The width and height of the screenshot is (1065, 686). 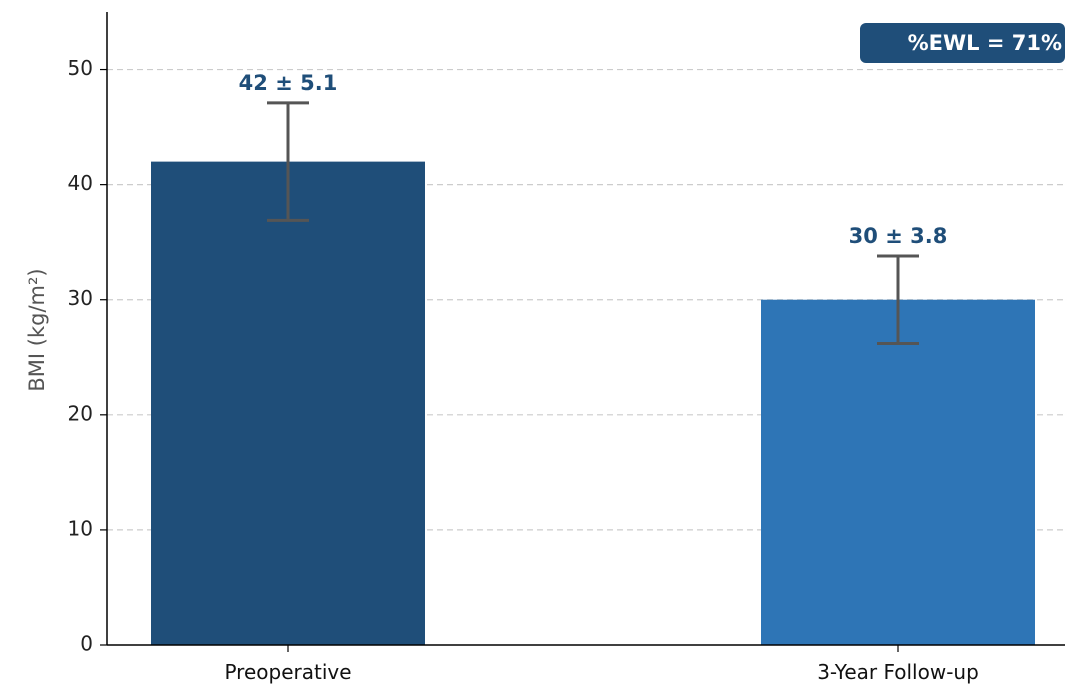 I want to click on ewl-badge: %EWL = 71%, so click(x=962, y=43).